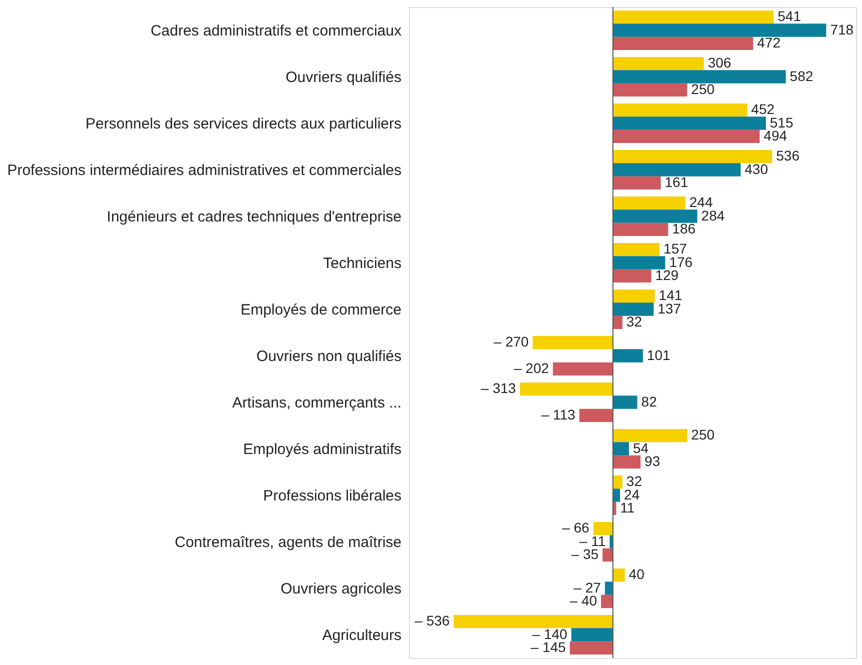 The height and width of the screenshot is (665, 862). I want to click on y-tick-label: Employés administratifs, so click(322, 449).